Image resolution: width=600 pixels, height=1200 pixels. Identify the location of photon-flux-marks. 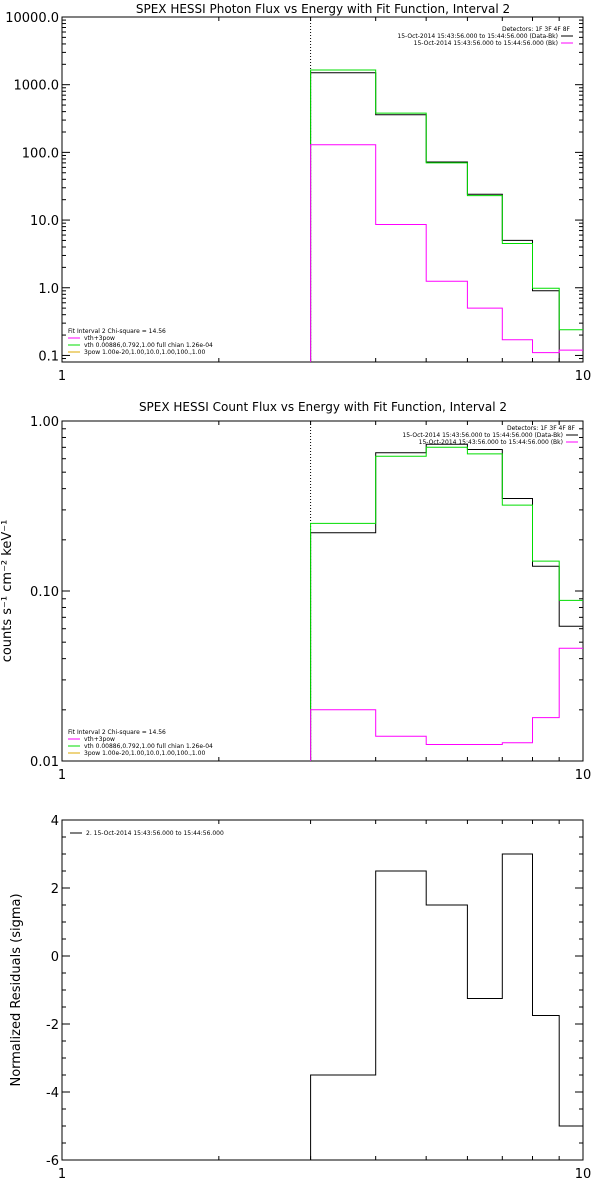
(446, 190).